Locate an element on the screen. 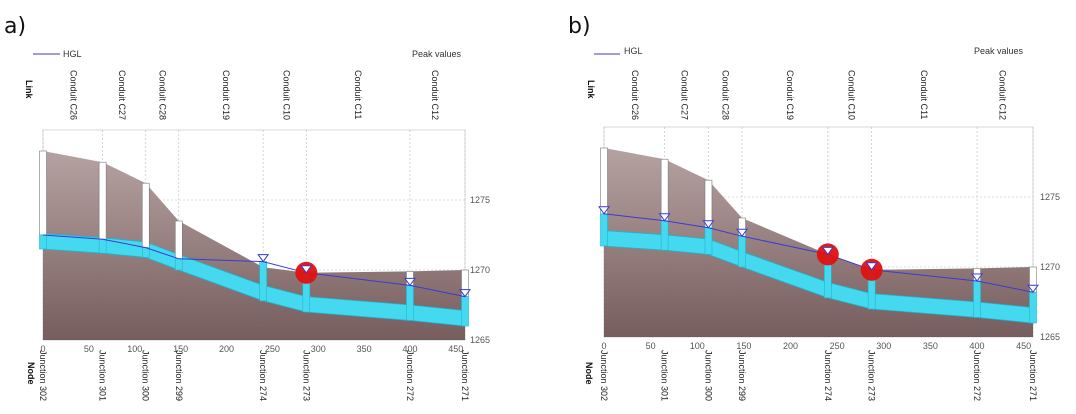  panel-label: a) is located at coordinates (15, 26).